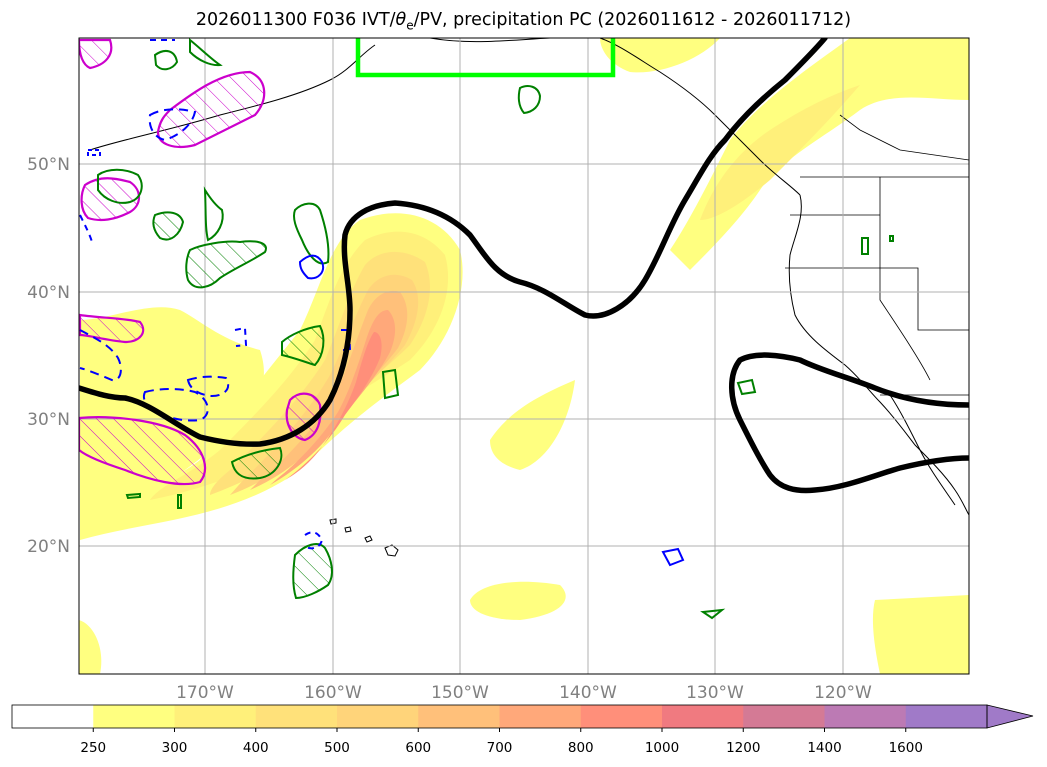  What do you see at coordinates (904, 137) in the screenshot?
I see `canada-province-border` at bounding box center [904, 137].